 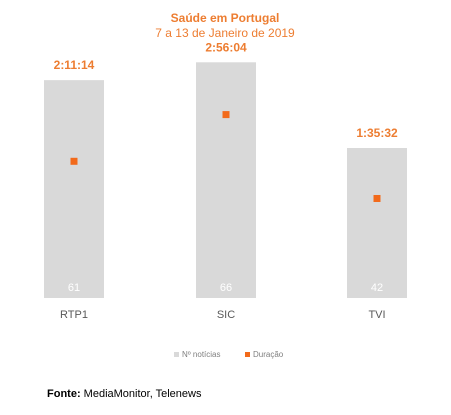 What do you see at coordinates (226, 288) in the screenshot?
I see `bar-value-label-sic: 66` at bounding box center [226, 288].